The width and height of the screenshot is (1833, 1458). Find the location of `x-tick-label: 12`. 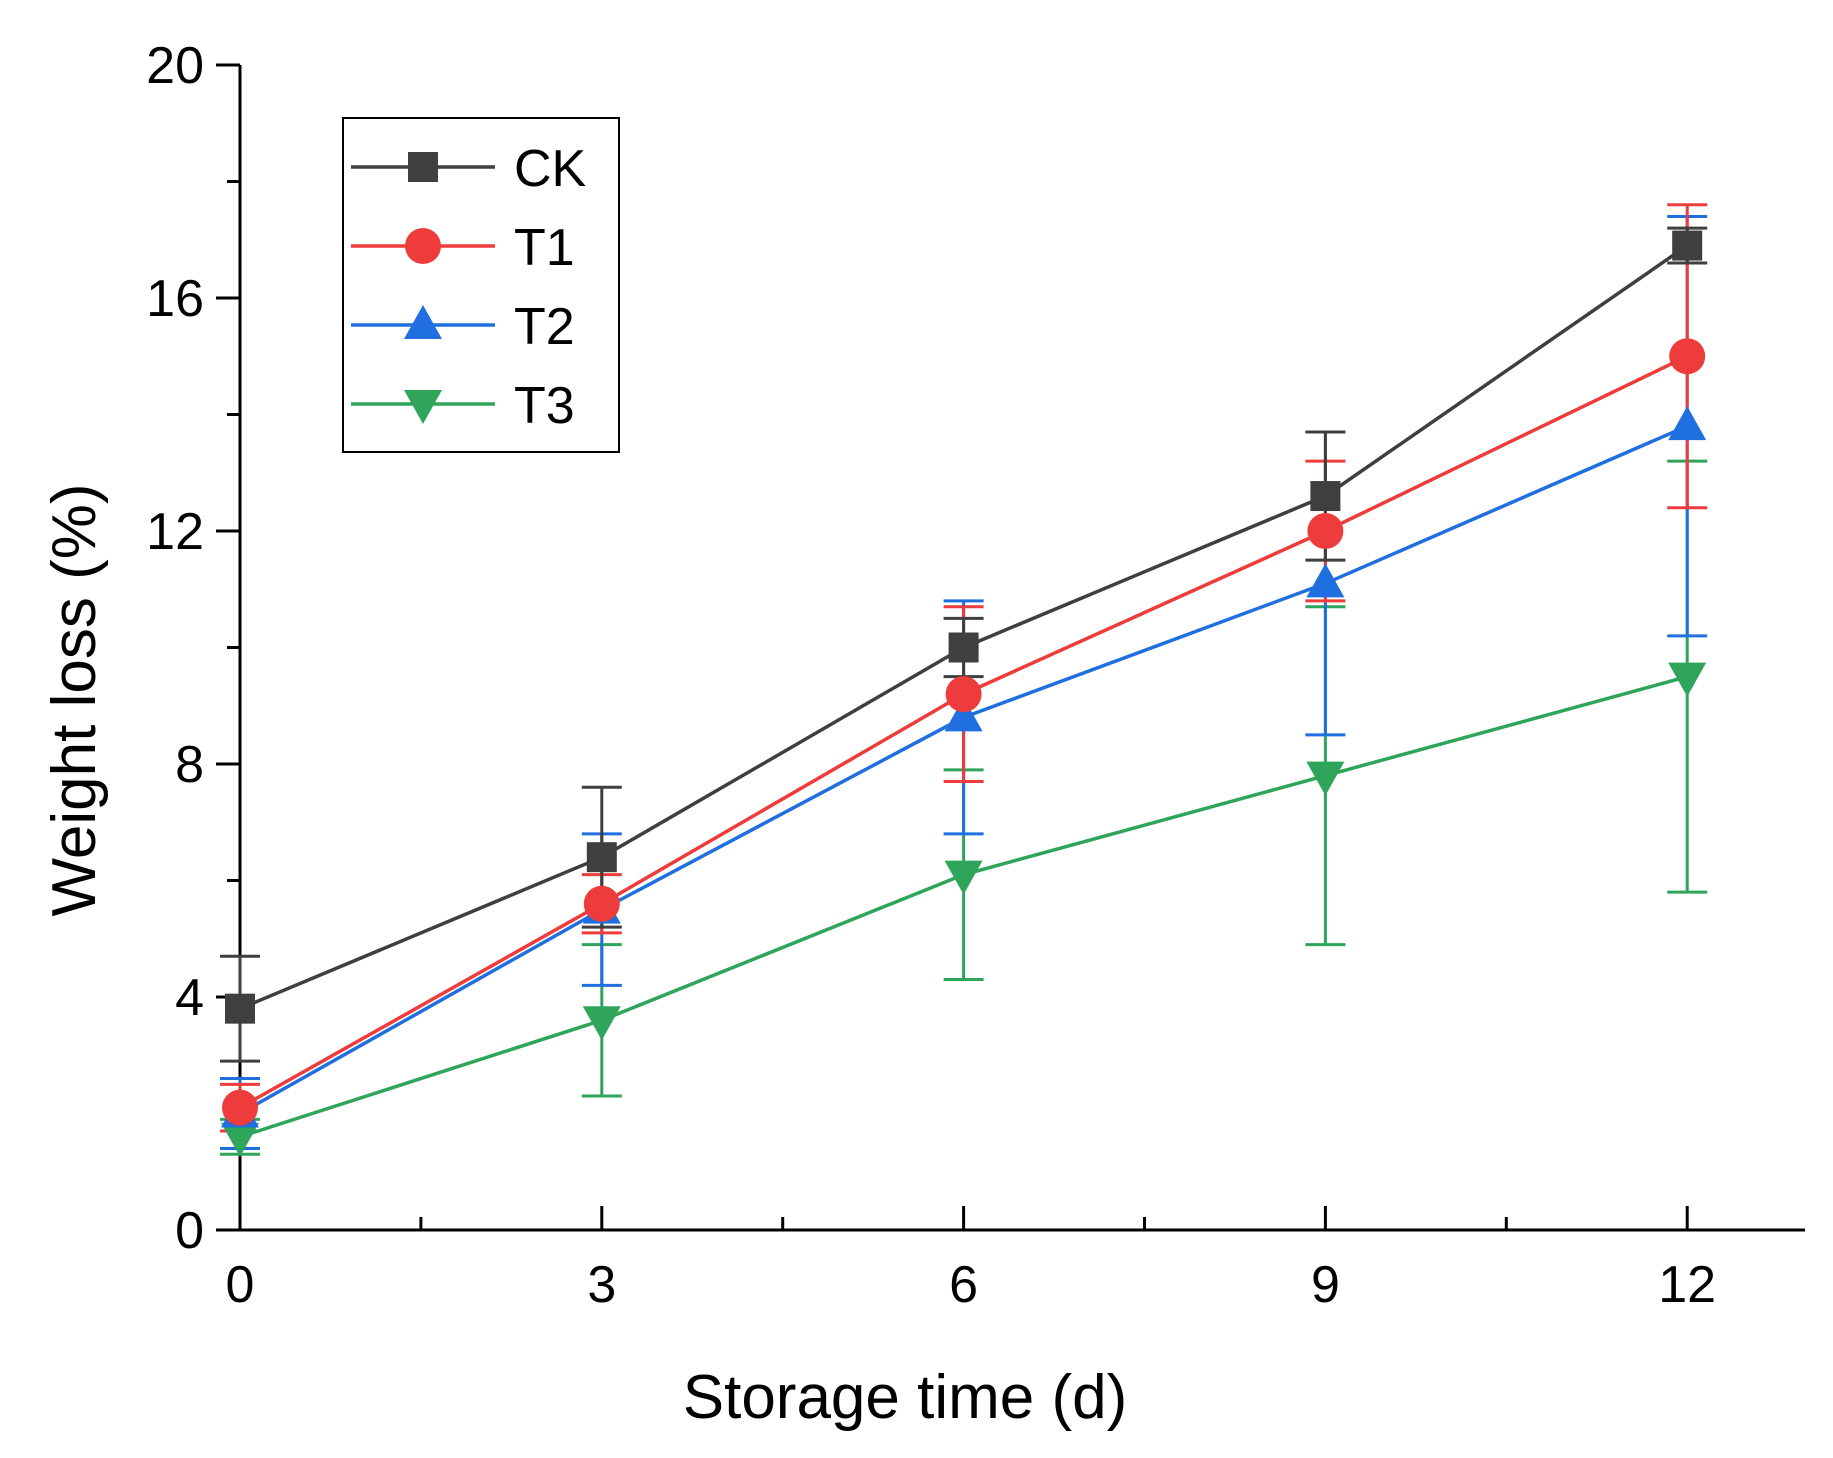

x-tick-label: 12 is located at coordinates (1687, 1285).